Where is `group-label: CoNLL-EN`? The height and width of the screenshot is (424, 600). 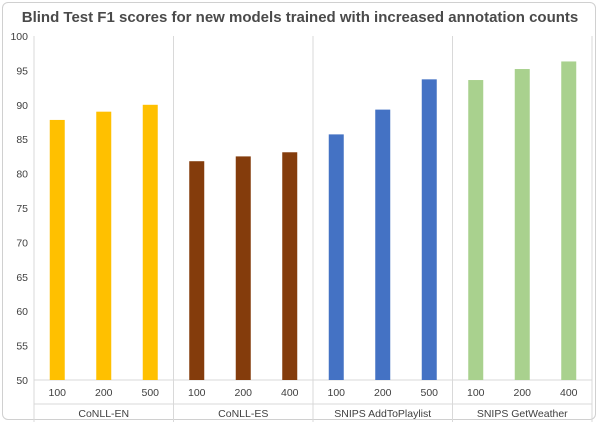 group-label: CoNLL-EN is located at coordinates (103, 414).